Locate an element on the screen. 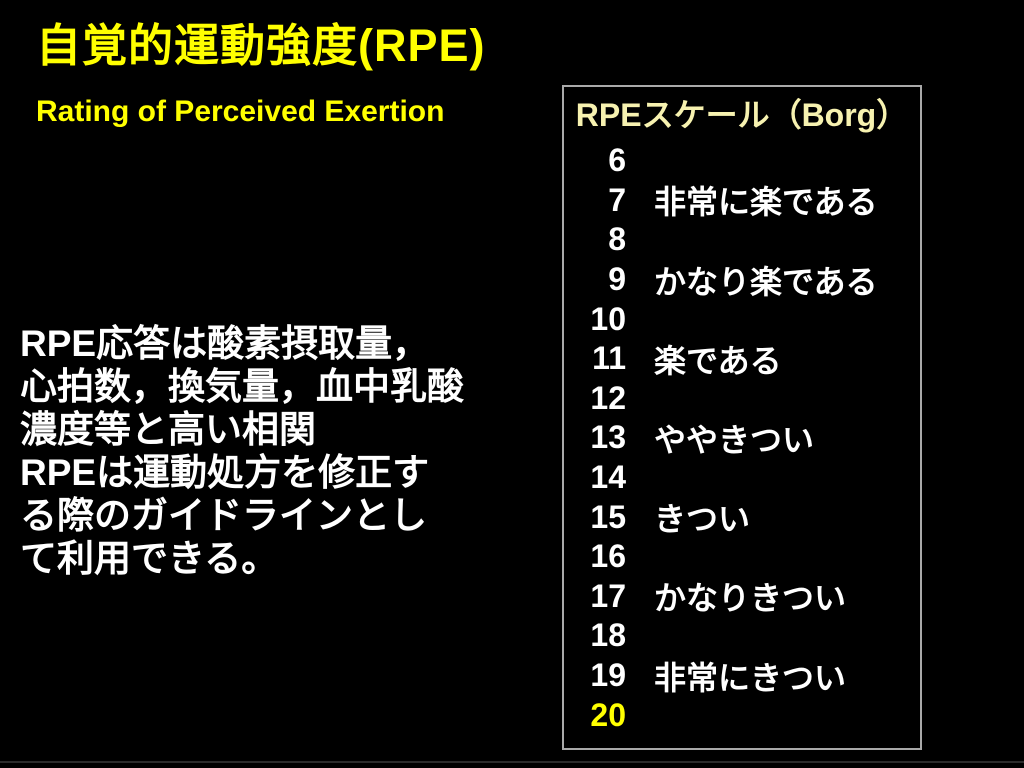 The height and width of the screenshot is (768, 1024). scale-row-label: 非常にきつい is located at coordinates (750, 677).